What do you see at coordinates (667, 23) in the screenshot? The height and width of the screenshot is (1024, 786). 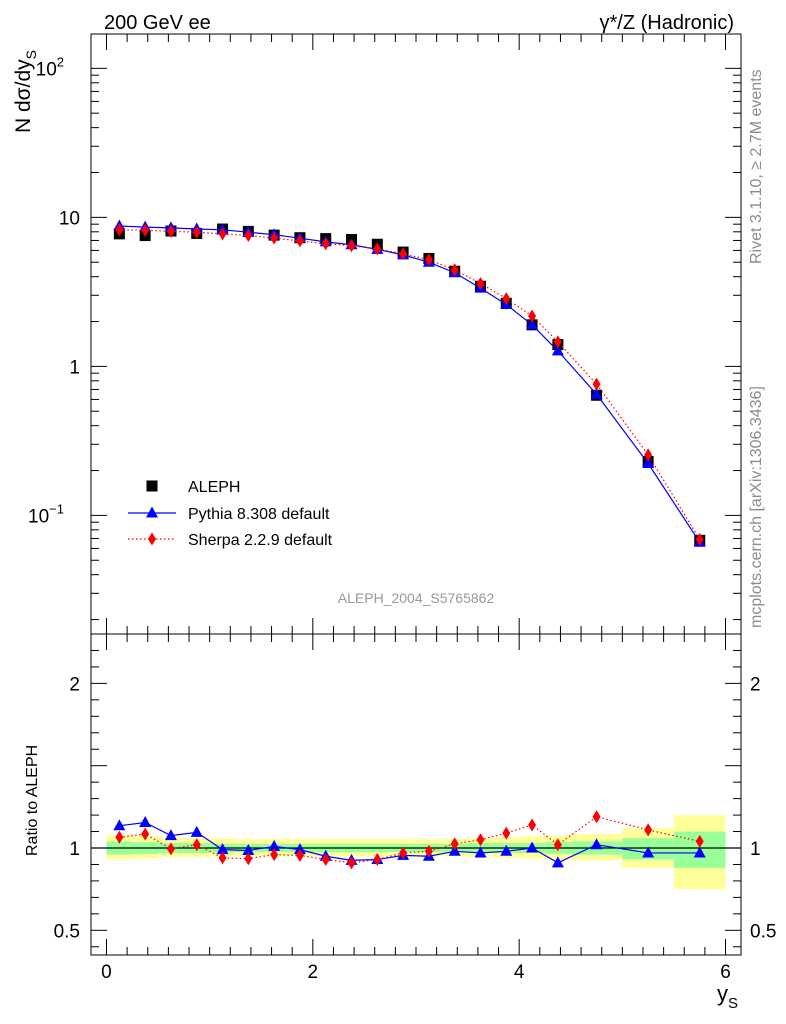 I see `process-label: γ*/Z (Hadronic)` at bounding box center [667, 23].